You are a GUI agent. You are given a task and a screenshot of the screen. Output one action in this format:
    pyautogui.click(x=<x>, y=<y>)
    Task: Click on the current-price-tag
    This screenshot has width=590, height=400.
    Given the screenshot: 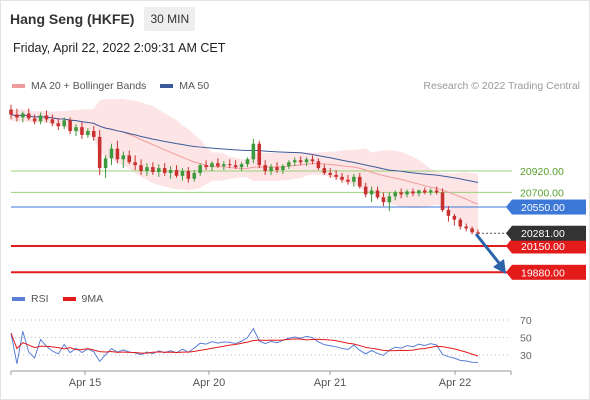 What is the action you would take?
    pyautogui.click(x=549, y=233)
    